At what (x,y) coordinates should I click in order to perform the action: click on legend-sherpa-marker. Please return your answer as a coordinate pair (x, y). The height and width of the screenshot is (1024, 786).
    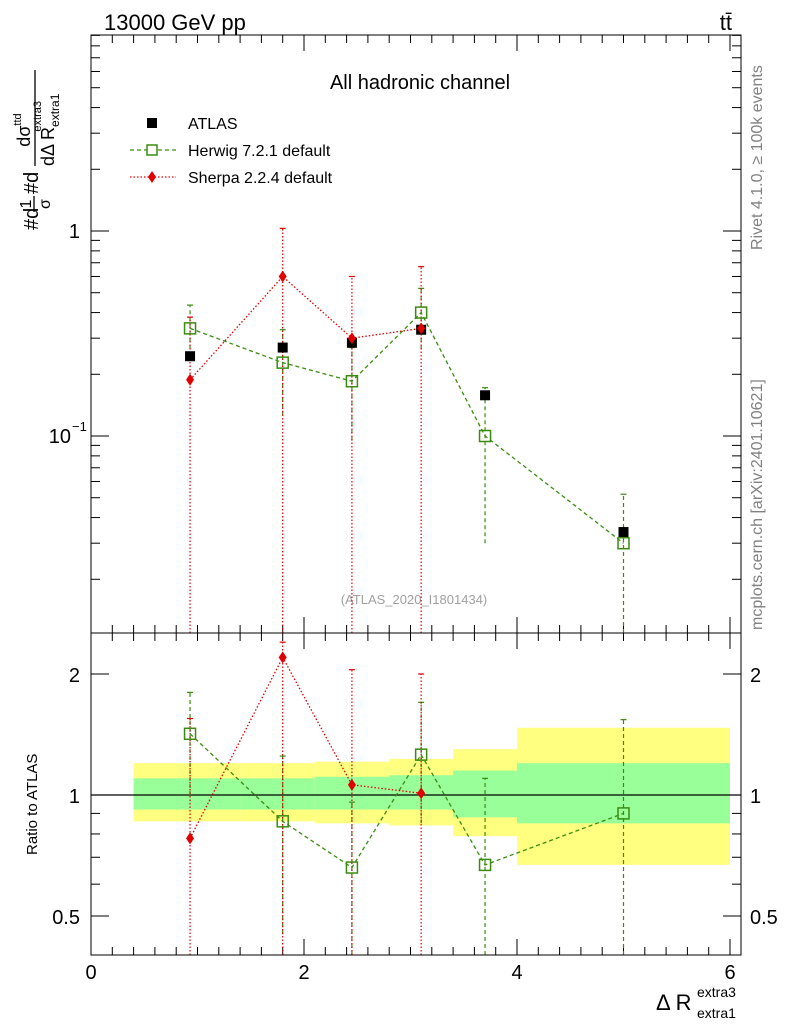
    Looking at the image, I should click on (152, 177).